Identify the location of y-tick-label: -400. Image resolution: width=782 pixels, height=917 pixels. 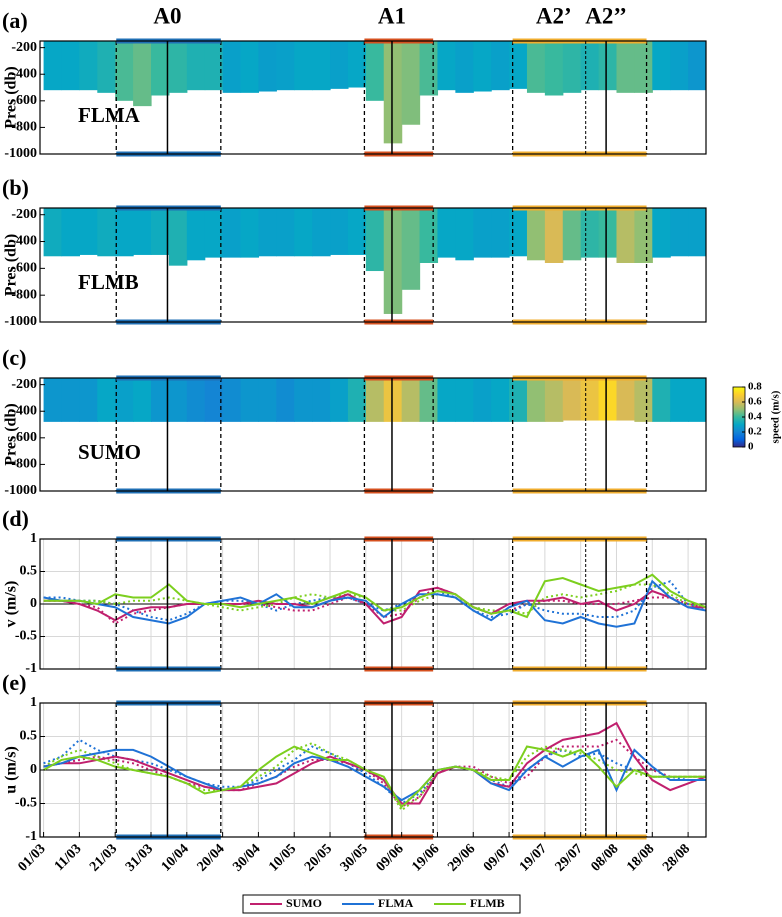
(24, 73).